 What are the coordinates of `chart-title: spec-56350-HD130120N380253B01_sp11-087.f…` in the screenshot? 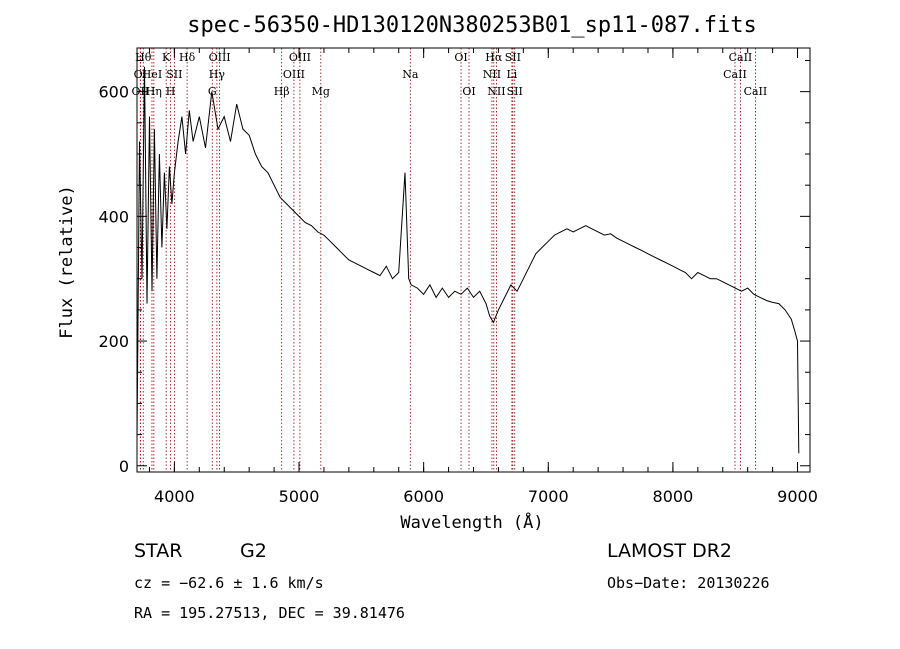 It's located at (472, 25).